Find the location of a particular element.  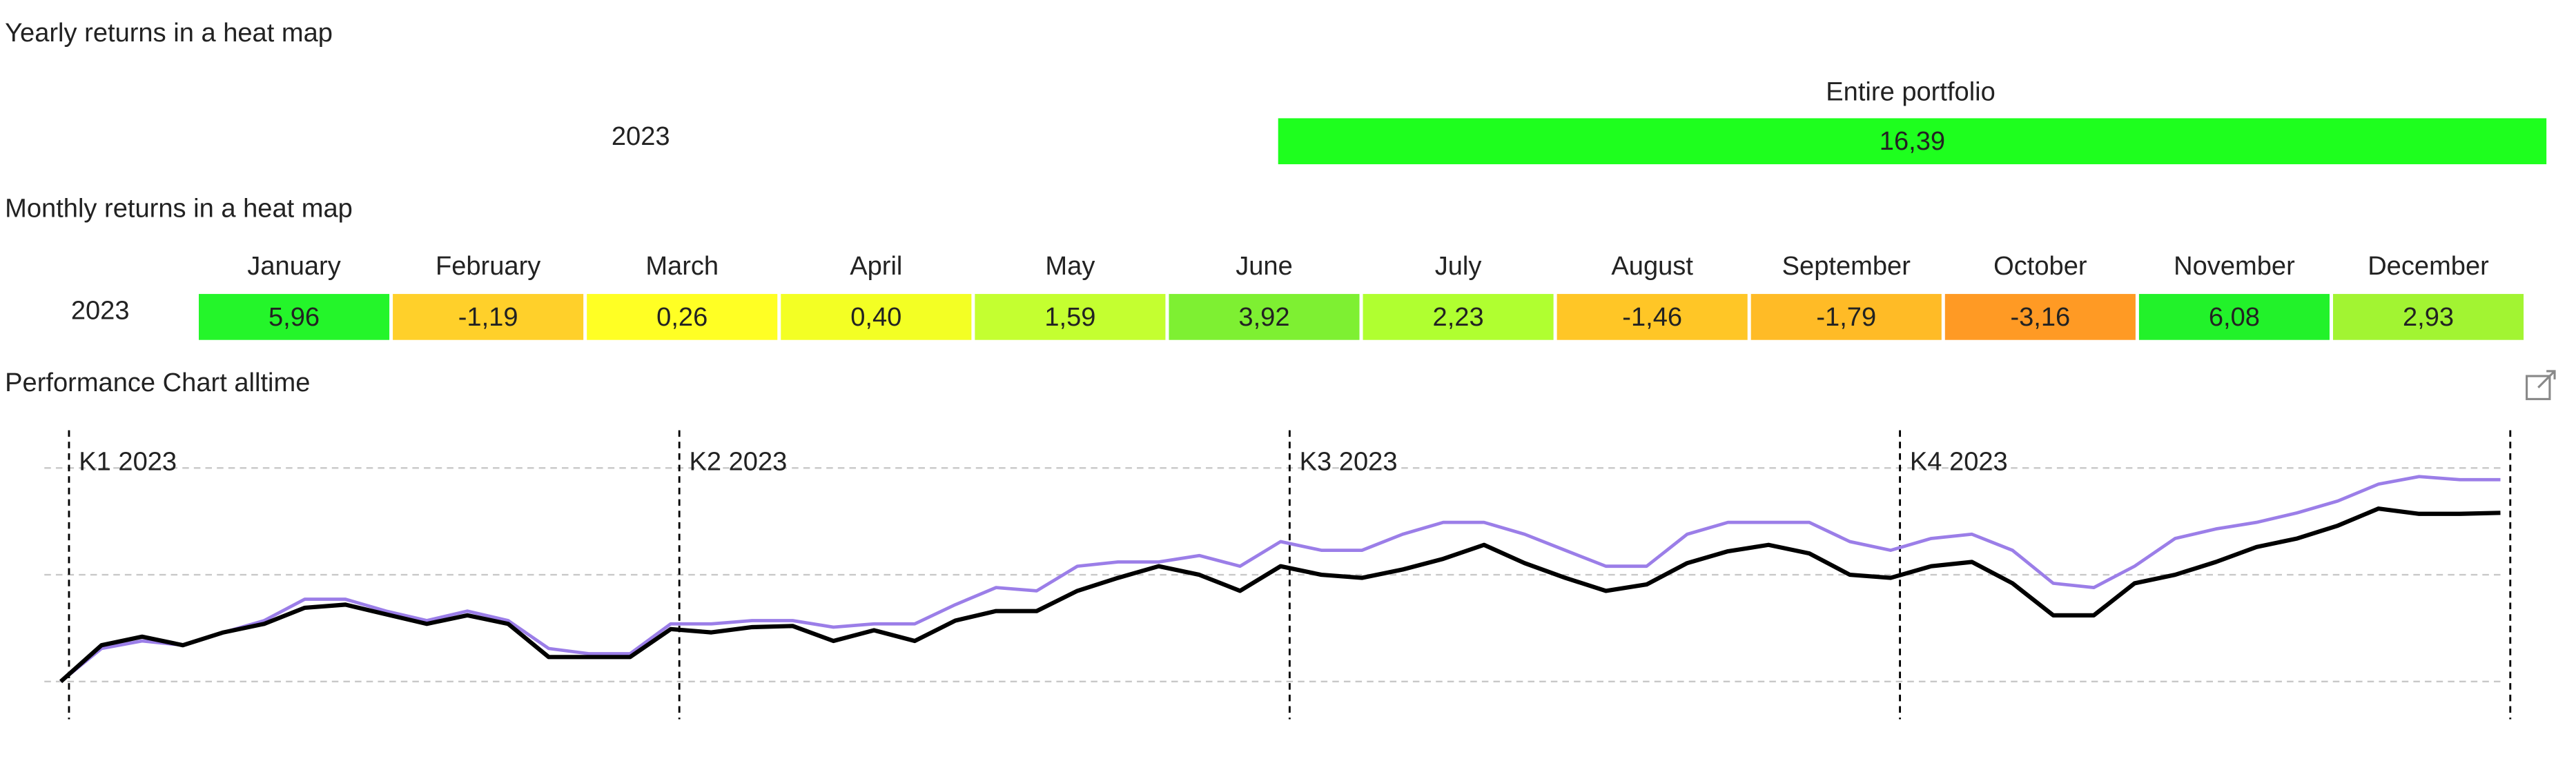

section-title: Performance Chart alltime is located at coordinates (157, 382).